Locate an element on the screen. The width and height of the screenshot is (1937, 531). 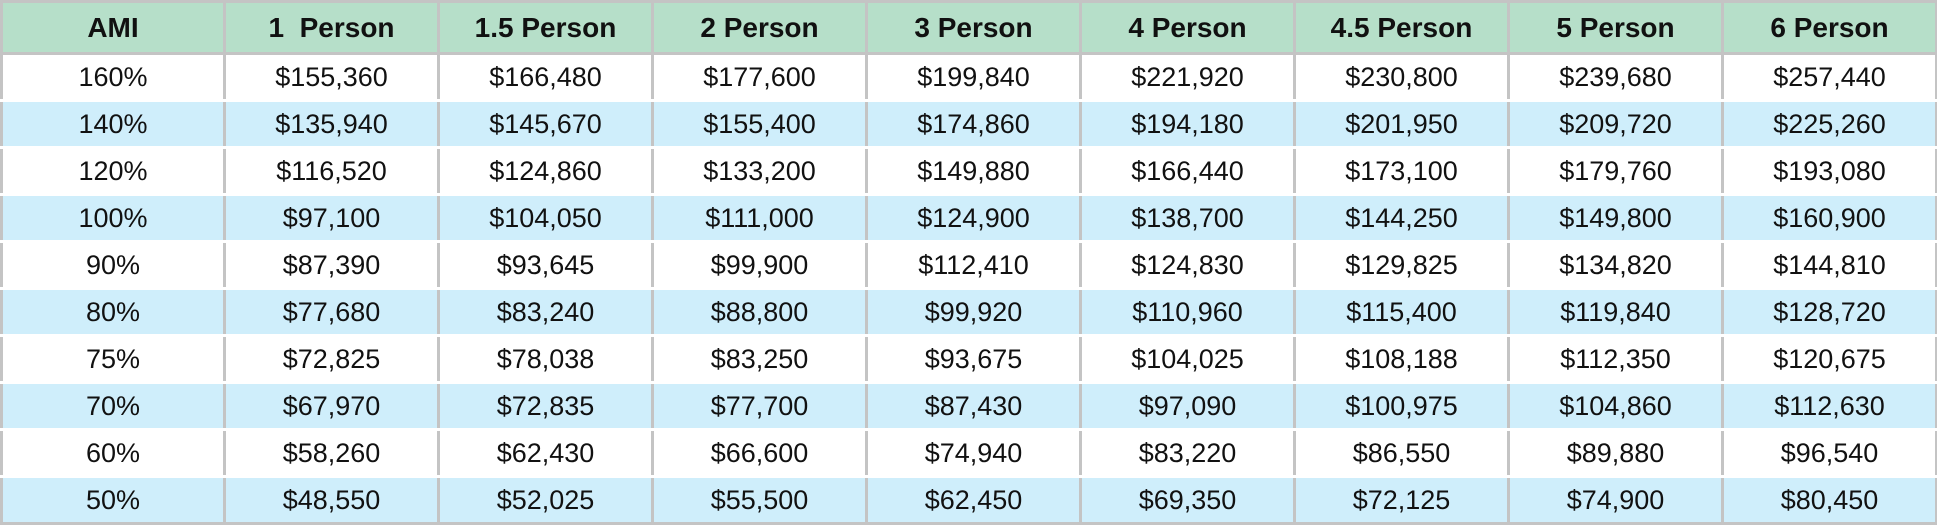
income-cell: $119,840 is located at coordinates (1615, 312).